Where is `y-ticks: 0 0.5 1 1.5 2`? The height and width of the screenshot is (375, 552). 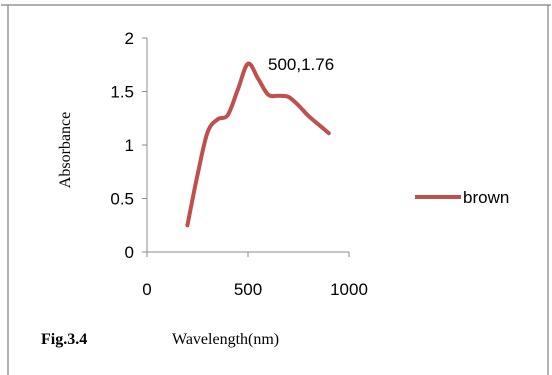
y-ticks: 0 0.5 1 1.5 2 is located at coordinates (128, 145).